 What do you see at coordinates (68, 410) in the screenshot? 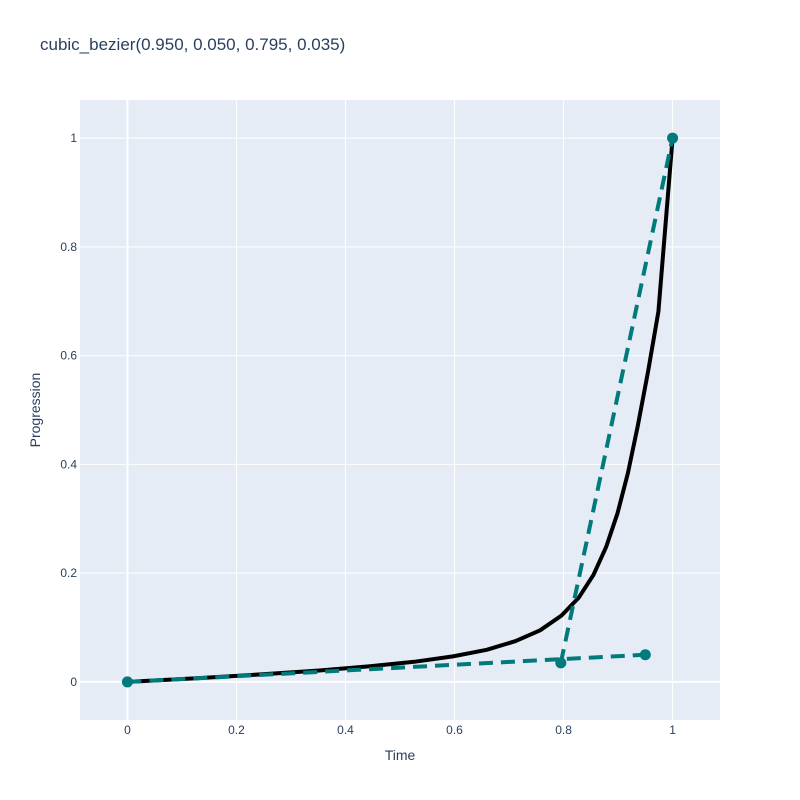
I see `y-axis-ticks: 0 0.2 0.4 0.6 0.8 1` at bounding box center [68, 410].